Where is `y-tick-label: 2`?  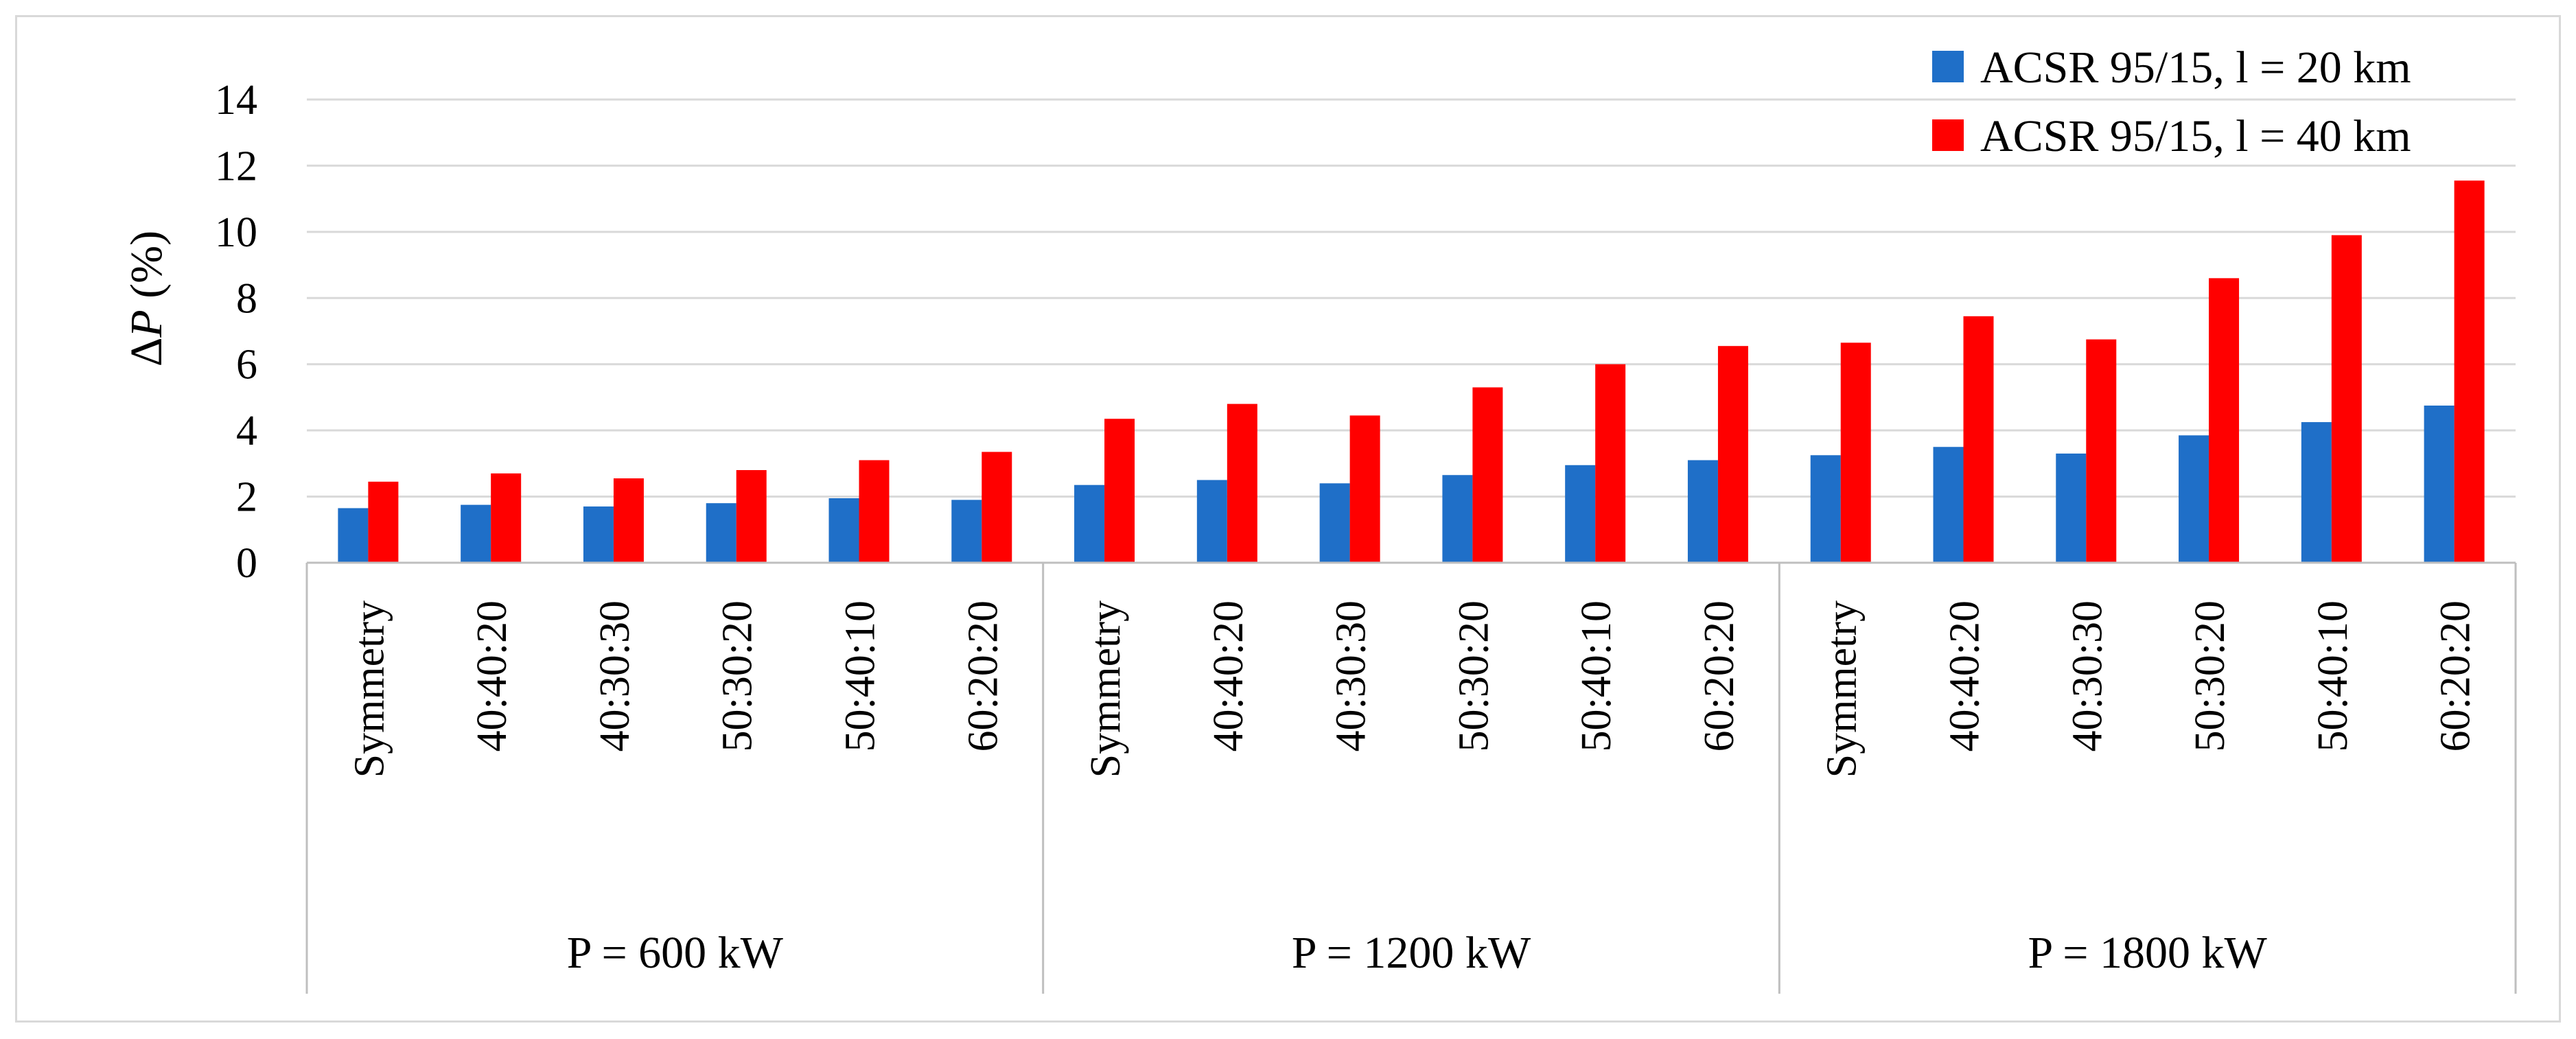 y-tick-label: 2 is located at coordinates (246, 497).